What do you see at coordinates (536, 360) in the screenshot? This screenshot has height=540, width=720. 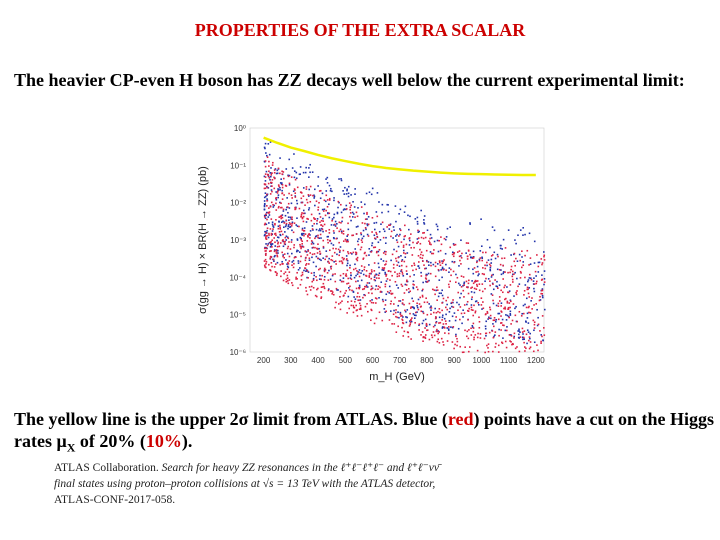 I see `x-tick-label: 1200` at bounding box center [536, 360].